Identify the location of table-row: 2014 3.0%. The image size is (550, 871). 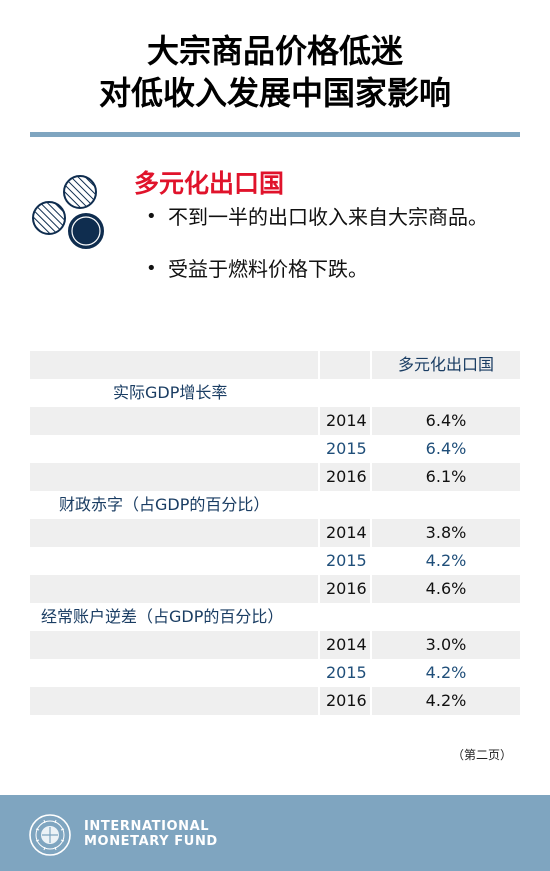
(275, 645).